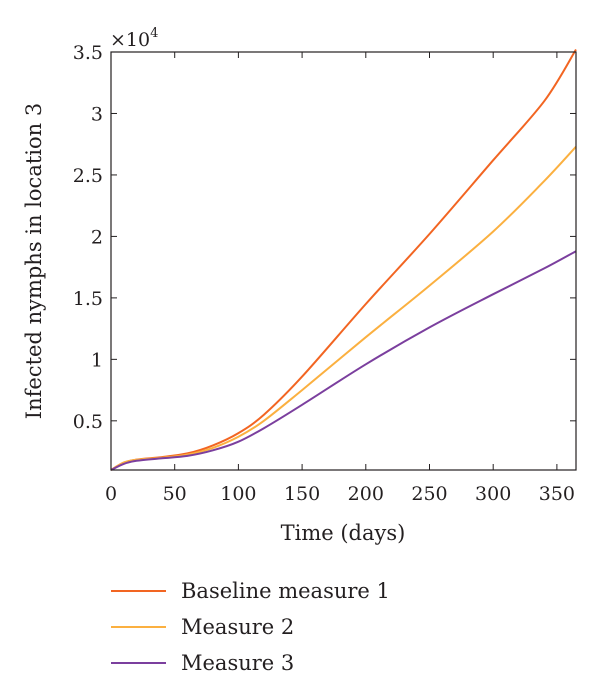 This screenshot has width=600, height=695. I want to click on y-tick-label: 0.5, so click(88, 422).